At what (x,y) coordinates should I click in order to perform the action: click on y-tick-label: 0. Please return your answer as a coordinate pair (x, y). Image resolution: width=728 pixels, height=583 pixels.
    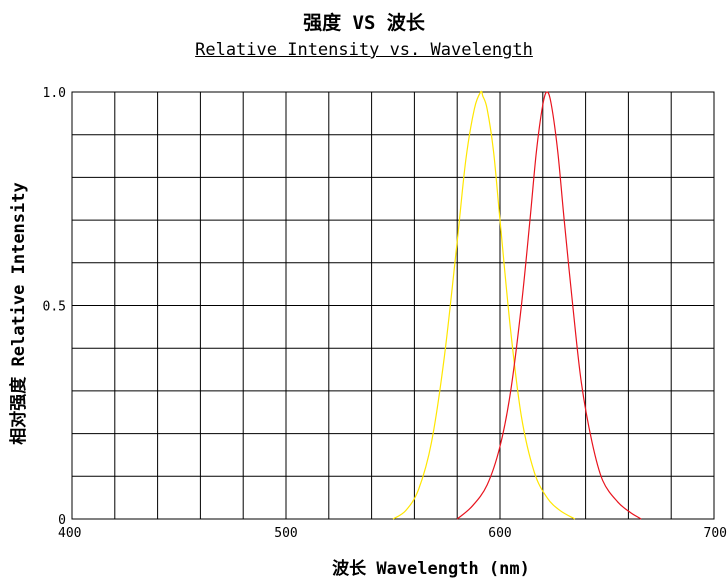
    Looking at the image, I should click on (62, 520).